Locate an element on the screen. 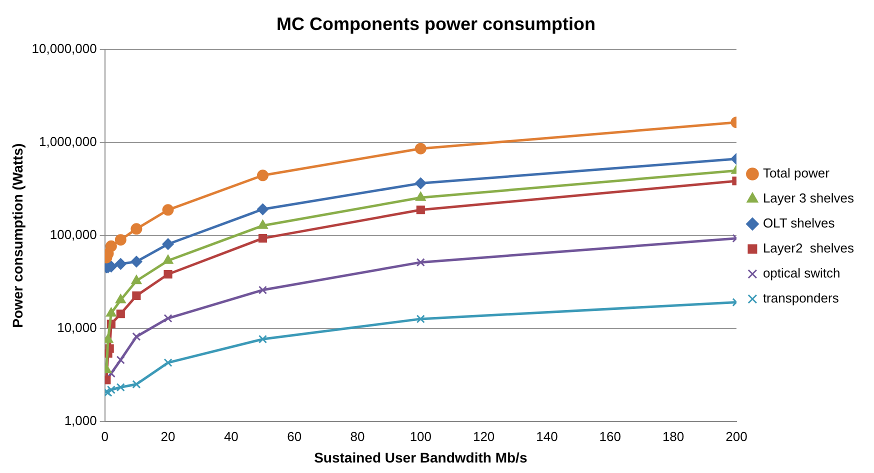  x-tick-label: 20 is located at coordinates (168, 436).